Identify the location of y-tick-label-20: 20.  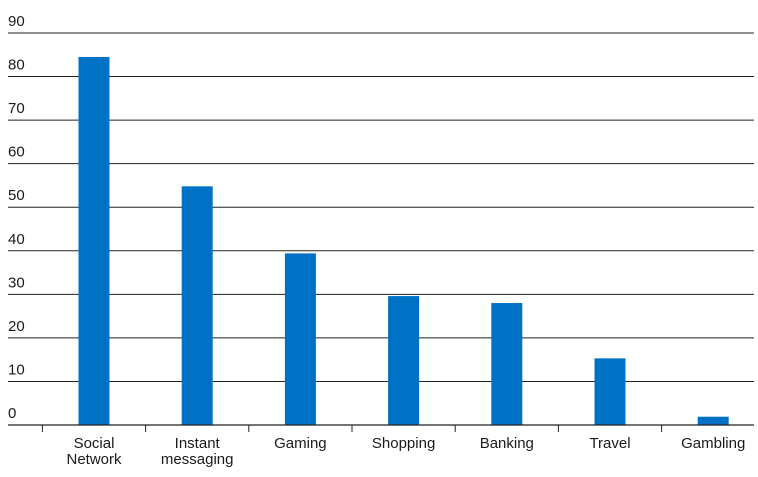
(16, 326).